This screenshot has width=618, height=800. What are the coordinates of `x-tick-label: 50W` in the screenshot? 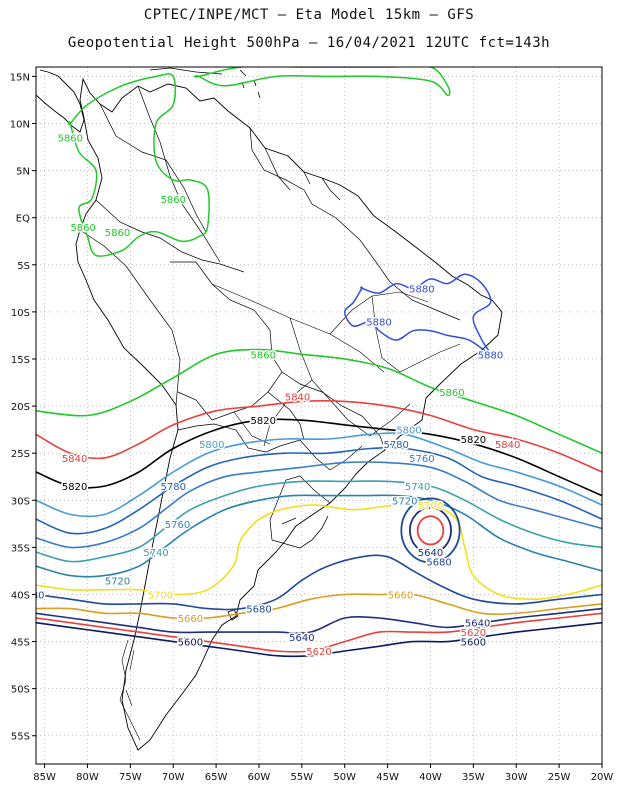 It's located at (344, 777).